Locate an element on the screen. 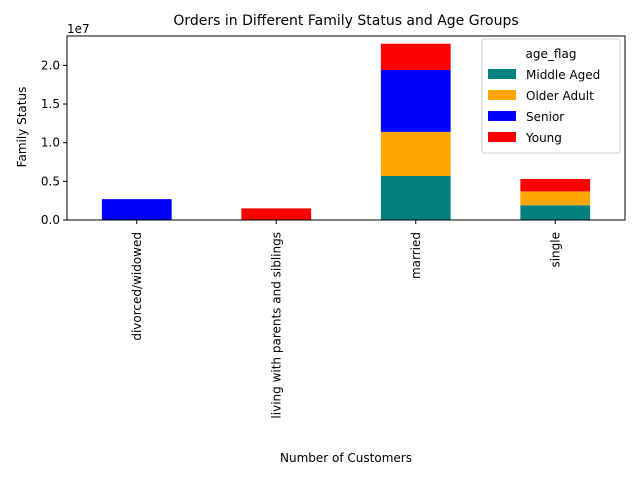  x-tick-label: divorced/widowed is located at coordinates (137, 286).